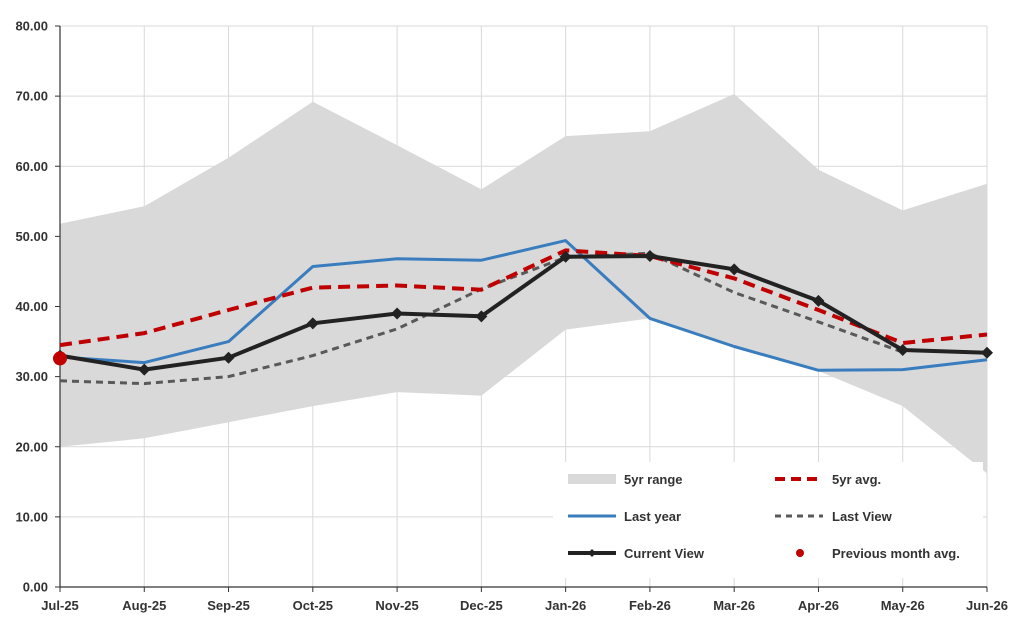 This screenshot has width=1021, height=623. Describe the element at coordinates (653, 479) in the screenshot. I see `legend-label-5yr-range: 5yr range` at that location.